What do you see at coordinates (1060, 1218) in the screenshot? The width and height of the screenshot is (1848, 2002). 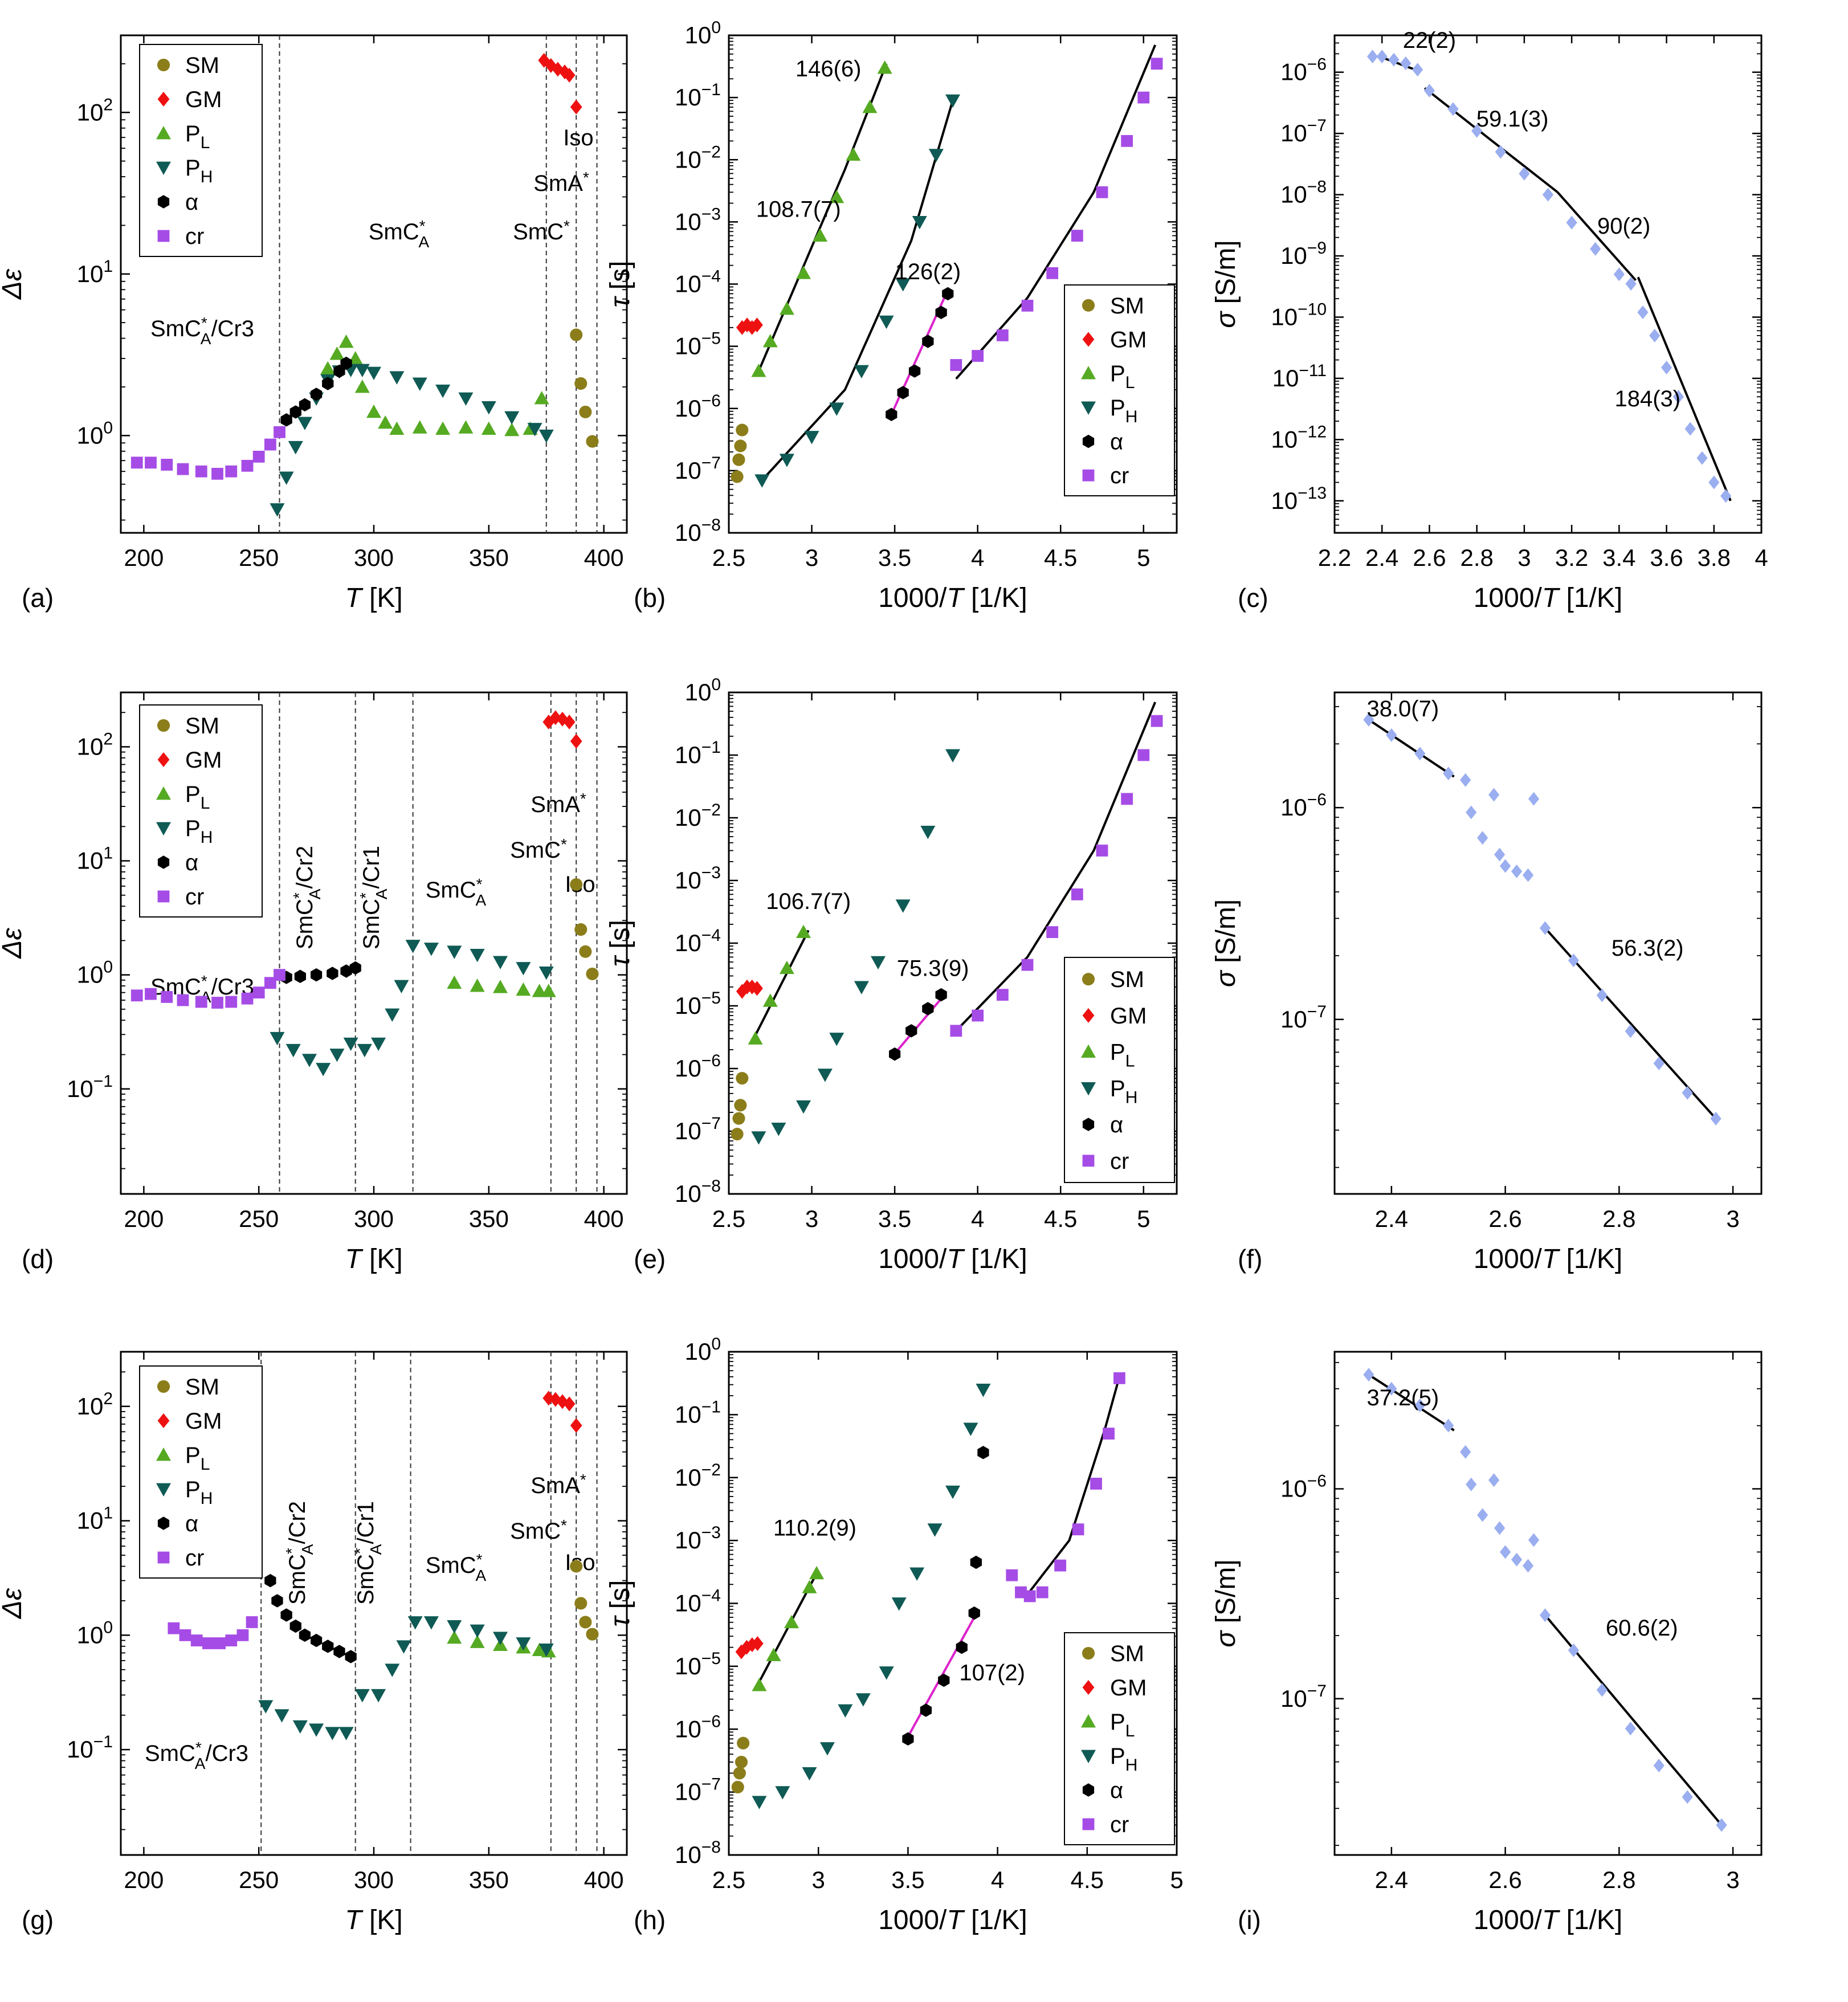 I see `x-tick-label: 4.5` at bounding box center [1060, 1218].